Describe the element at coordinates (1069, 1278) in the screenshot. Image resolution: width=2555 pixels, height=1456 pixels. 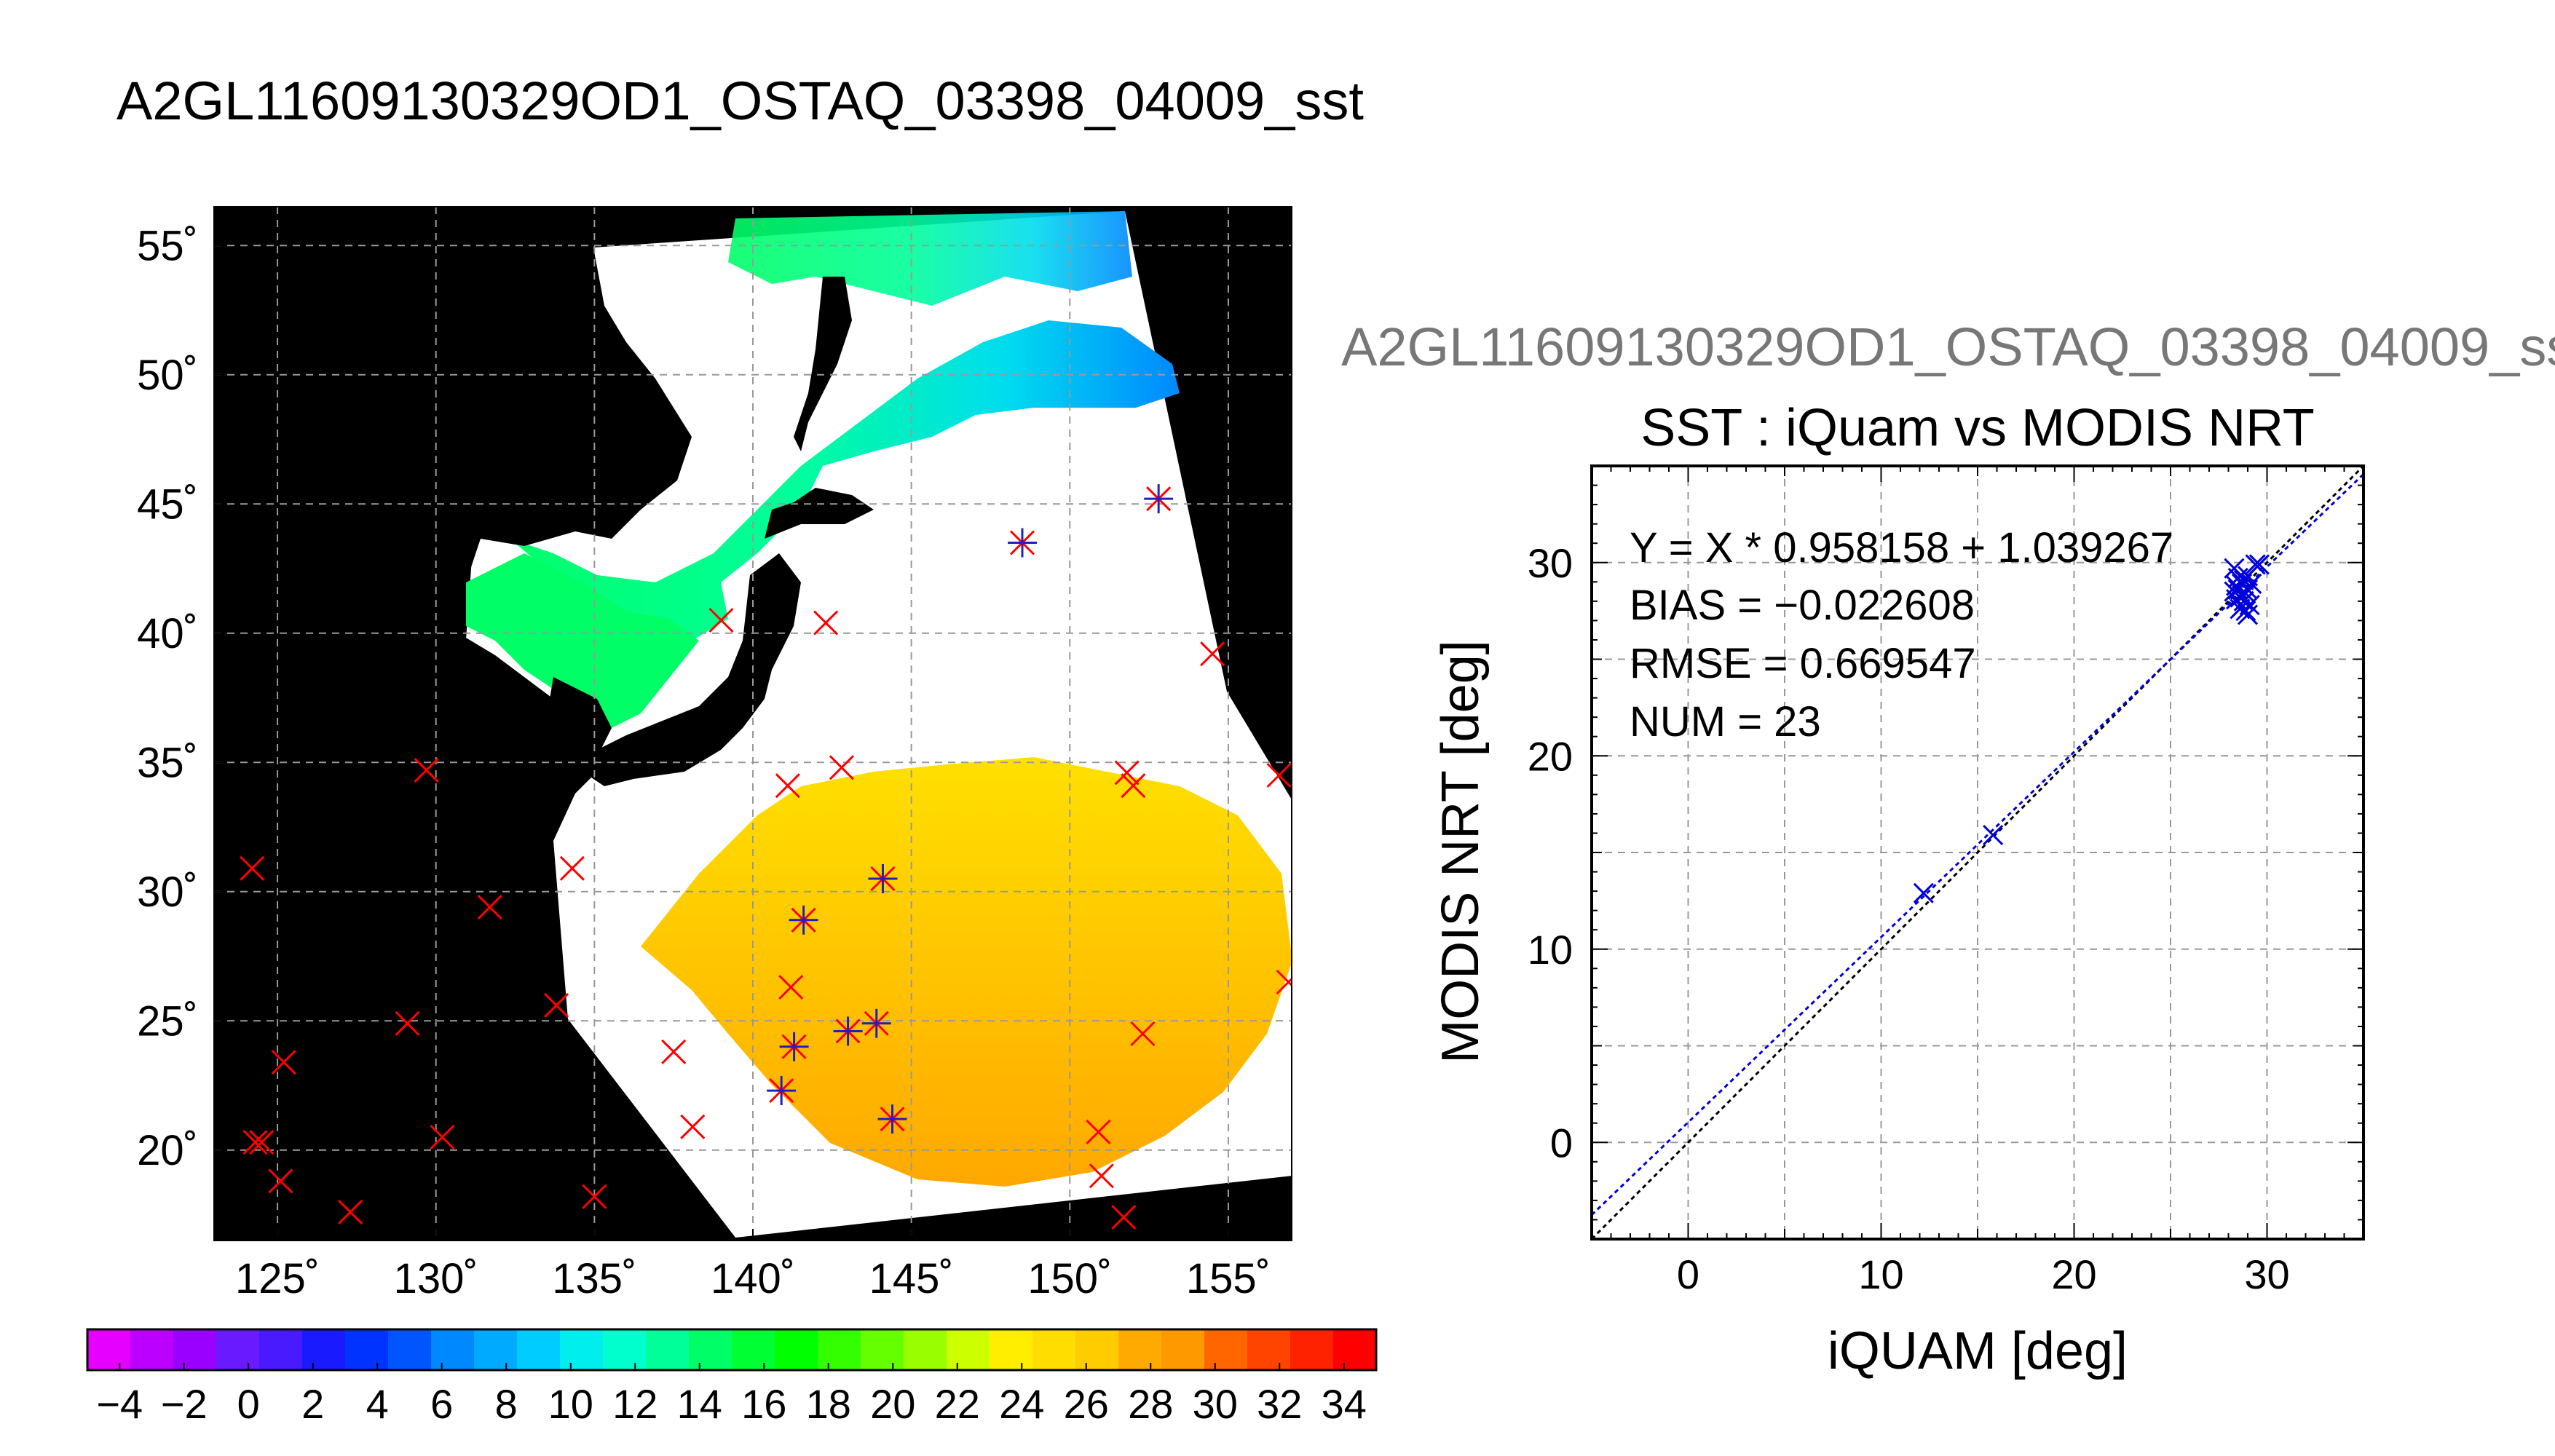
I see `map-lon-label: 150˚` at that location.